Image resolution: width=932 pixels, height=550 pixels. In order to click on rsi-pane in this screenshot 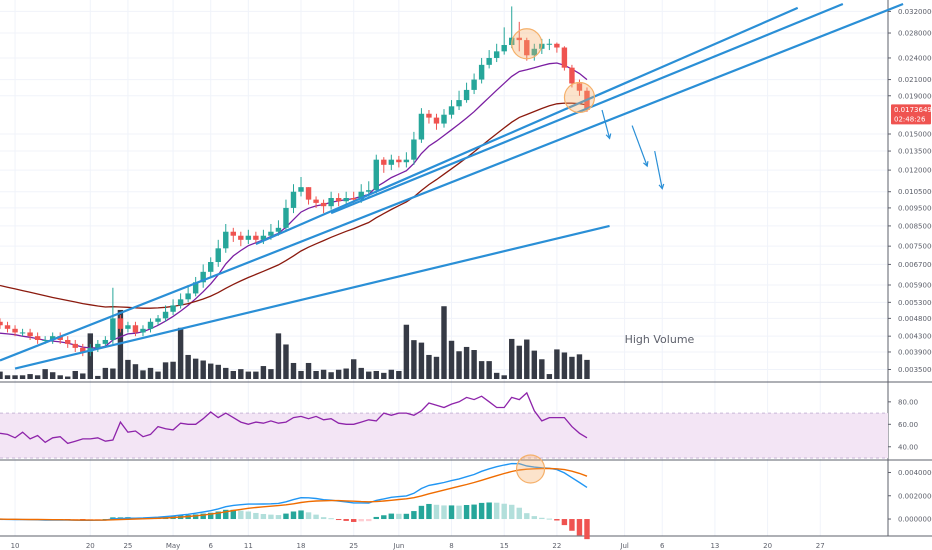, I will do `click(444, 425)`.